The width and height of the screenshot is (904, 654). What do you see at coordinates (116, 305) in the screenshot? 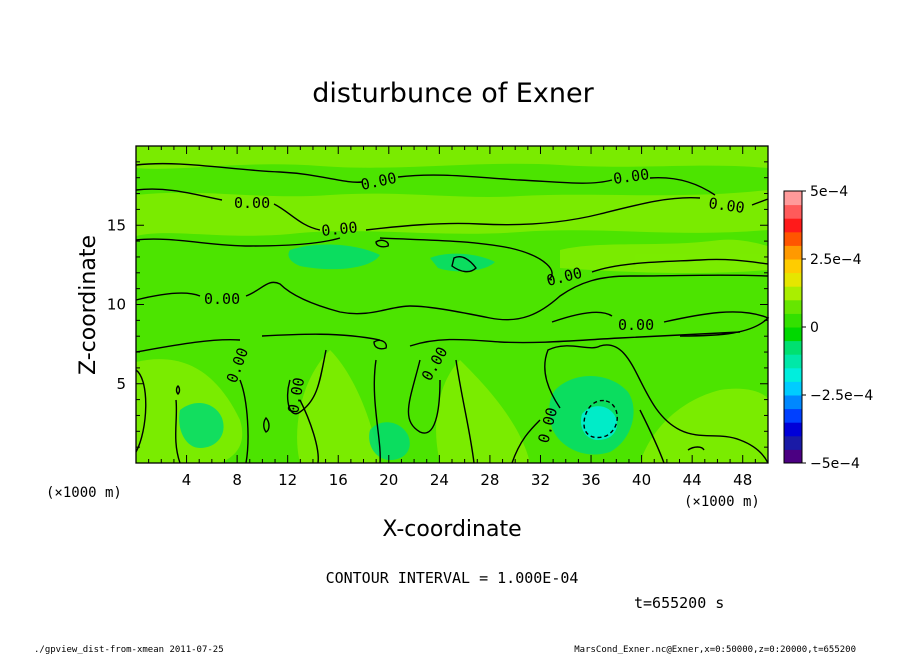
I see `y-tick-label: 10` at bounding box center [116, 305].